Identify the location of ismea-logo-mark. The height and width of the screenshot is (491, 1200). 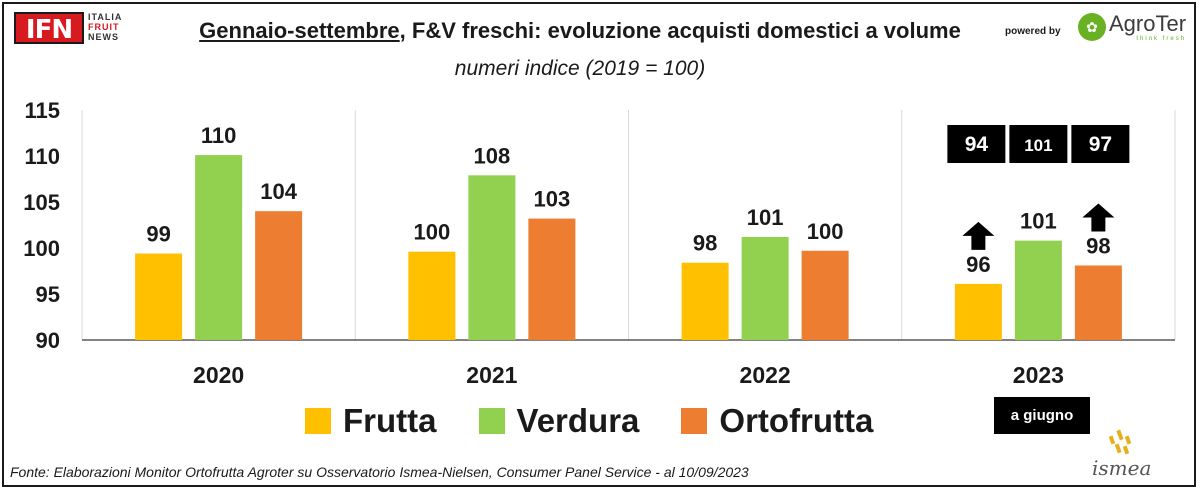
(1120, 442).